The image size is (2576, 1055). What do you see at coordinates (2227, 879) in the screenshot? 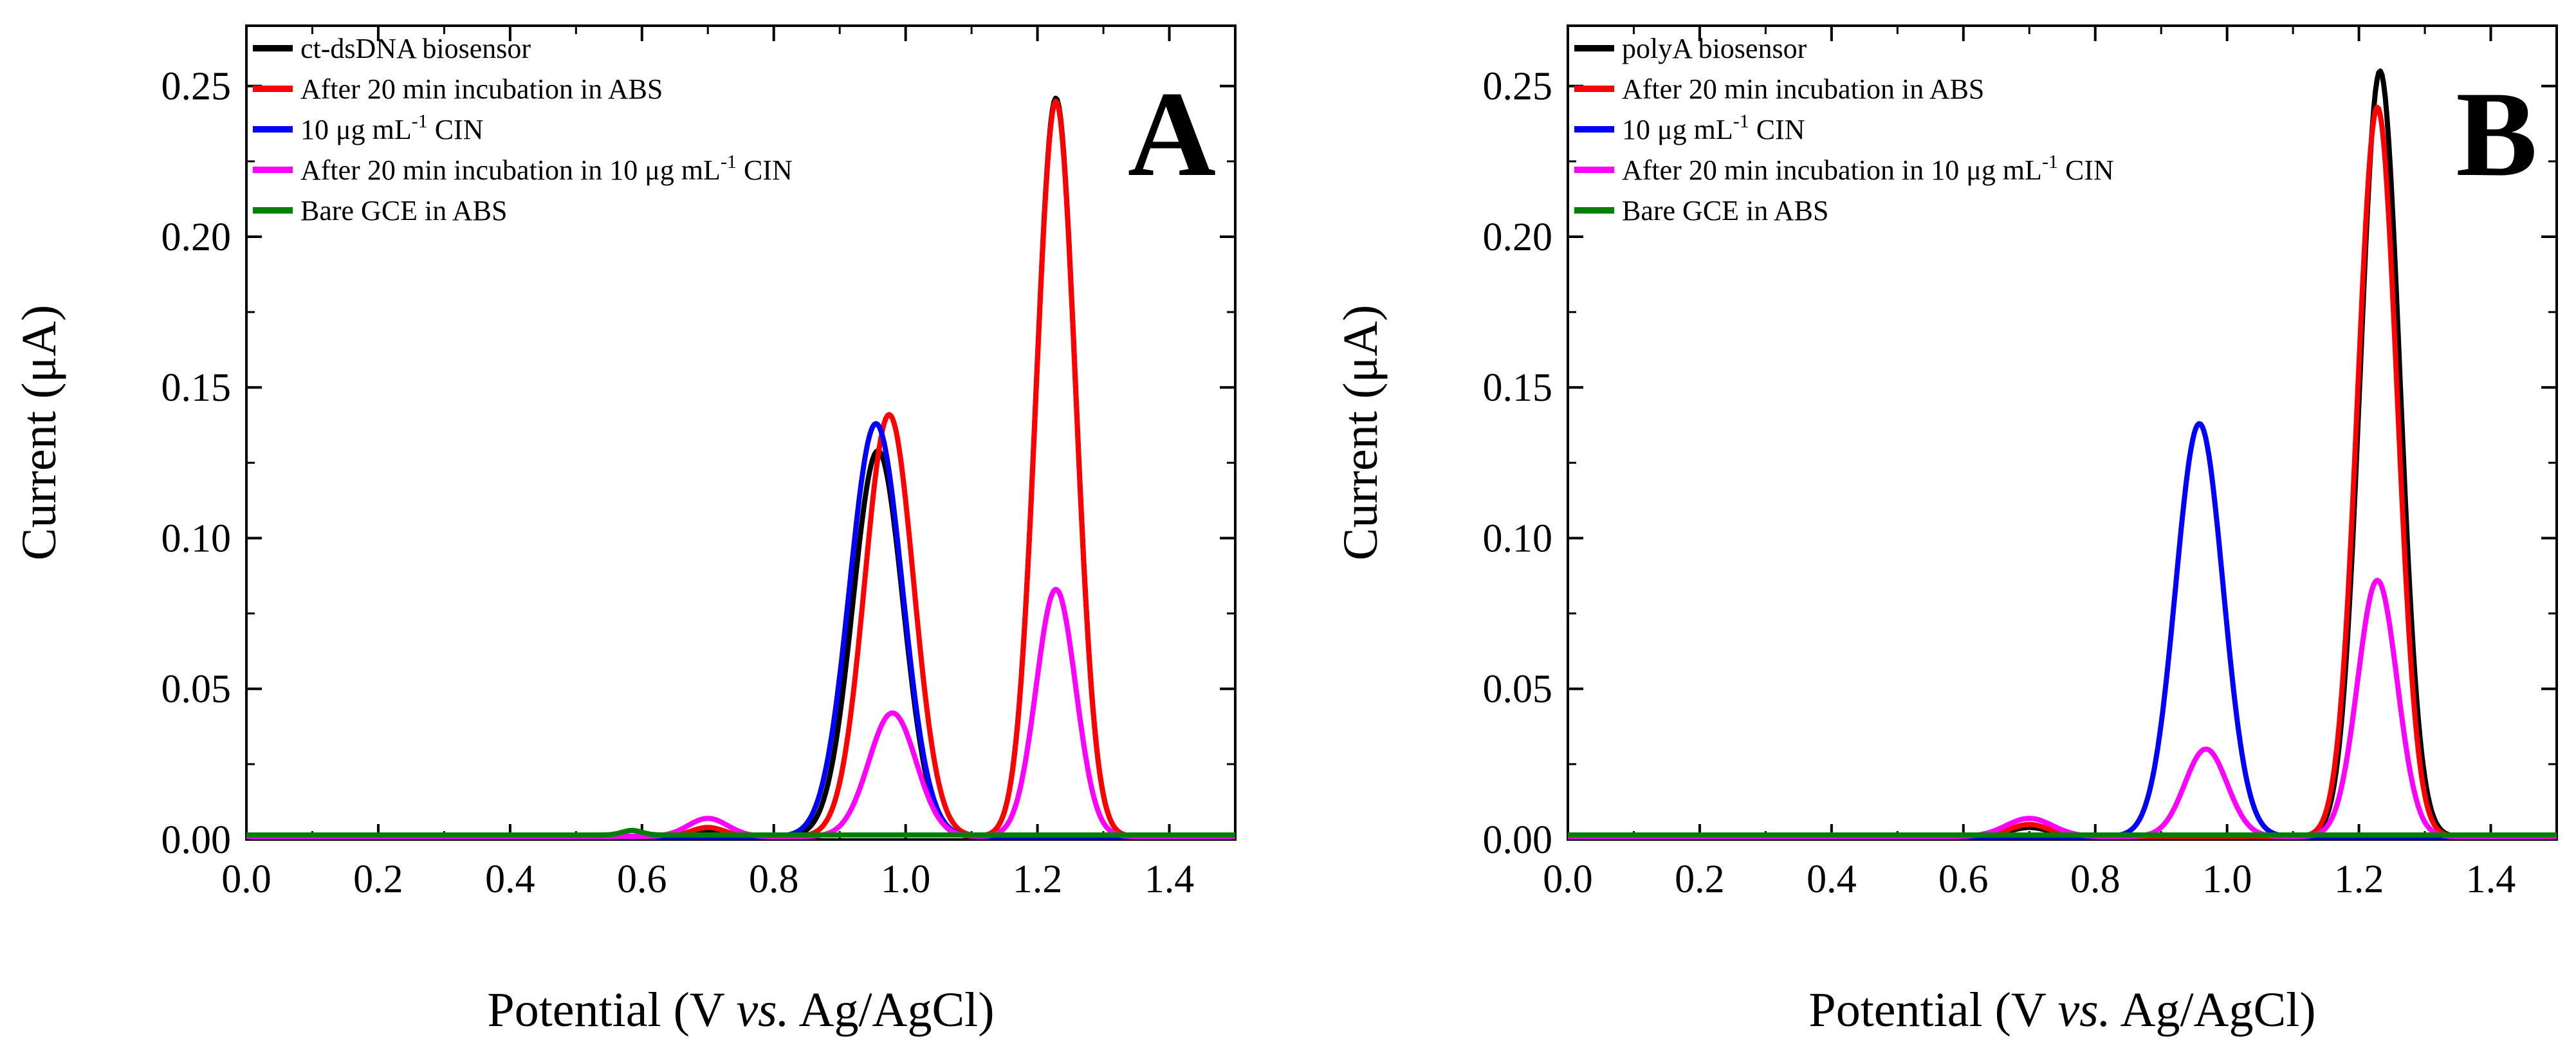
I see `x-tick-label-b: 1.0` at bounding box center [2227, 879].